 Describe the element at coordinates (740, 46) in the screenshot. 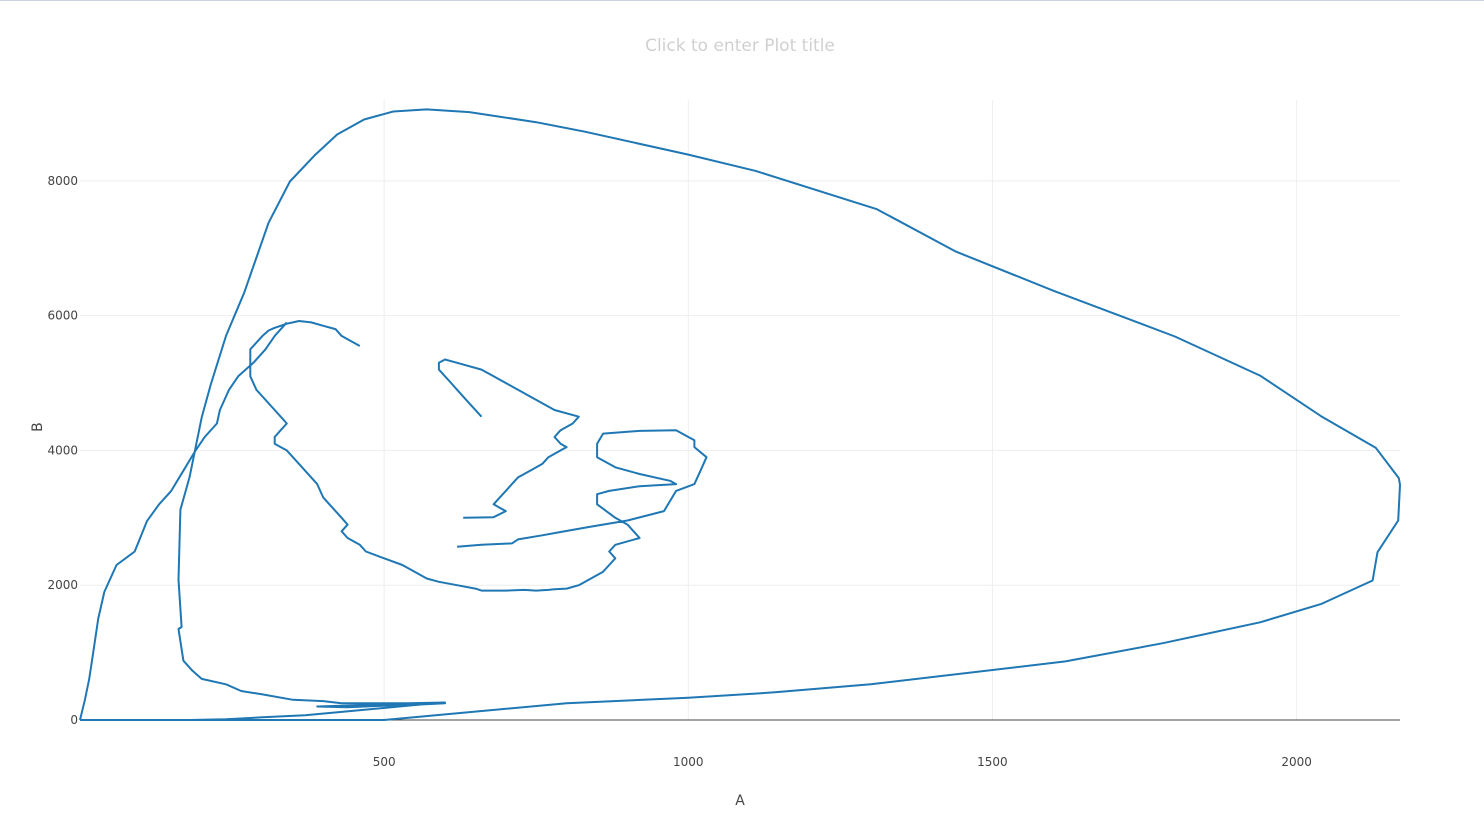

I see `plot-title: Click to enter Plot title` at that location.